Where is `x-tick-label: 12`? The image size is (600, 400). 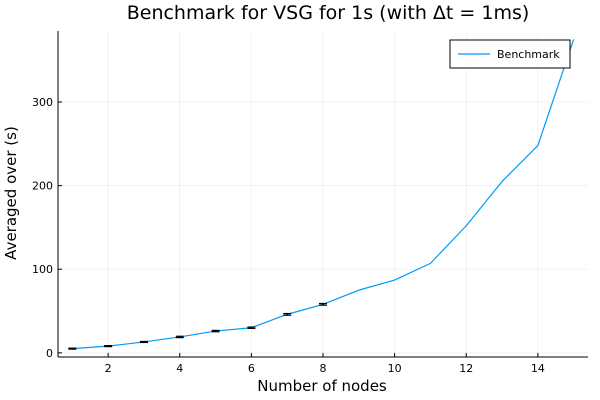 x-tick-label: 12 is located at coordinates (466, 368).